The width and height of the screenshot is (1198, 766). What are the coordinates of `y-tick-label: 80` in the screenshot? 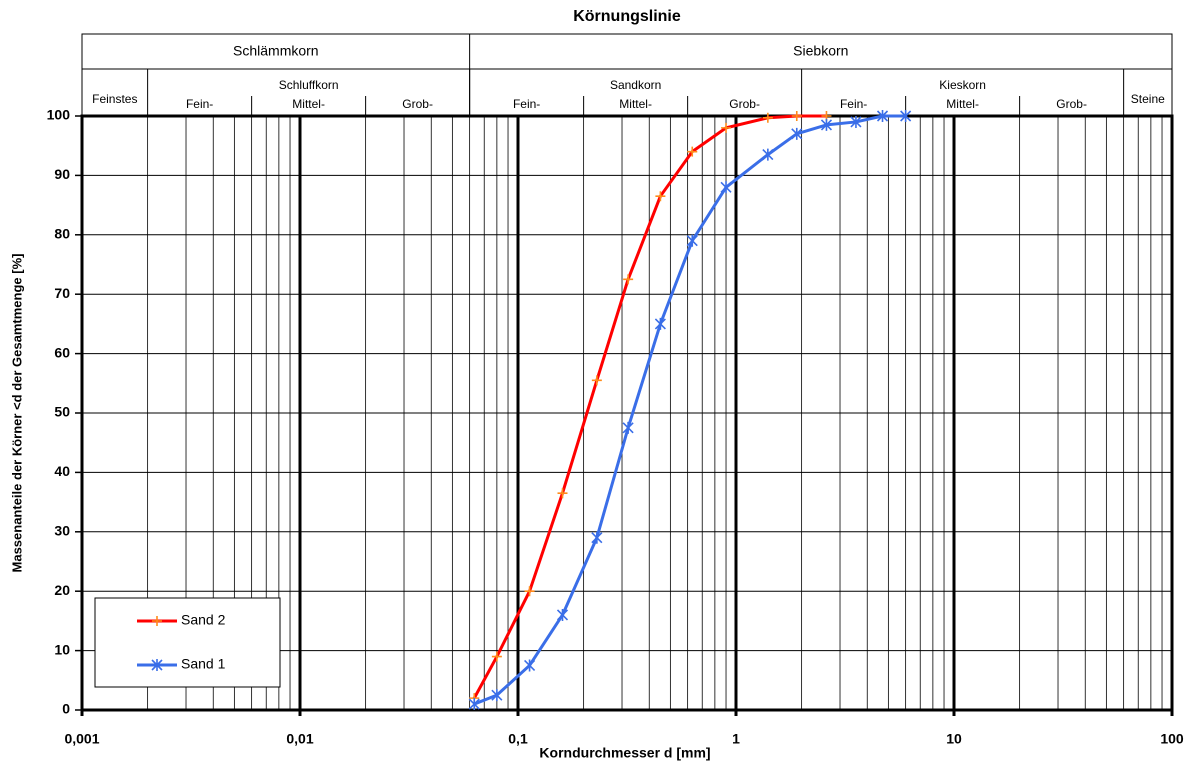 It's located at (62, 234).